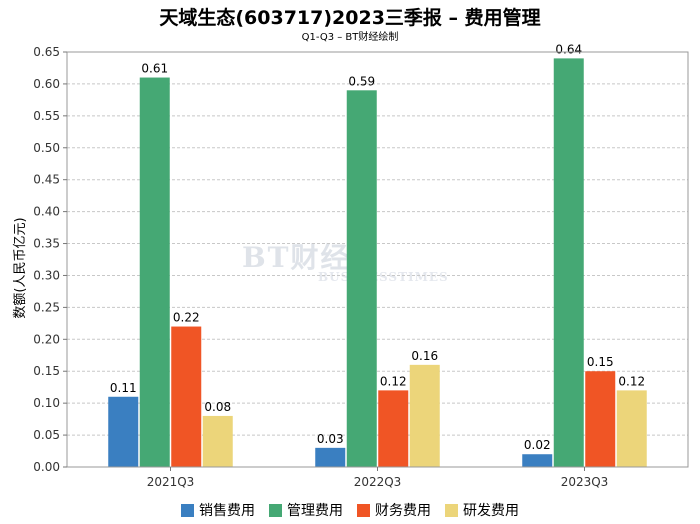 This screenshot has height=524, width=700. I want to click on legend: 销售费用 管理费用 财务费用 研发费用, so click(350, 510).